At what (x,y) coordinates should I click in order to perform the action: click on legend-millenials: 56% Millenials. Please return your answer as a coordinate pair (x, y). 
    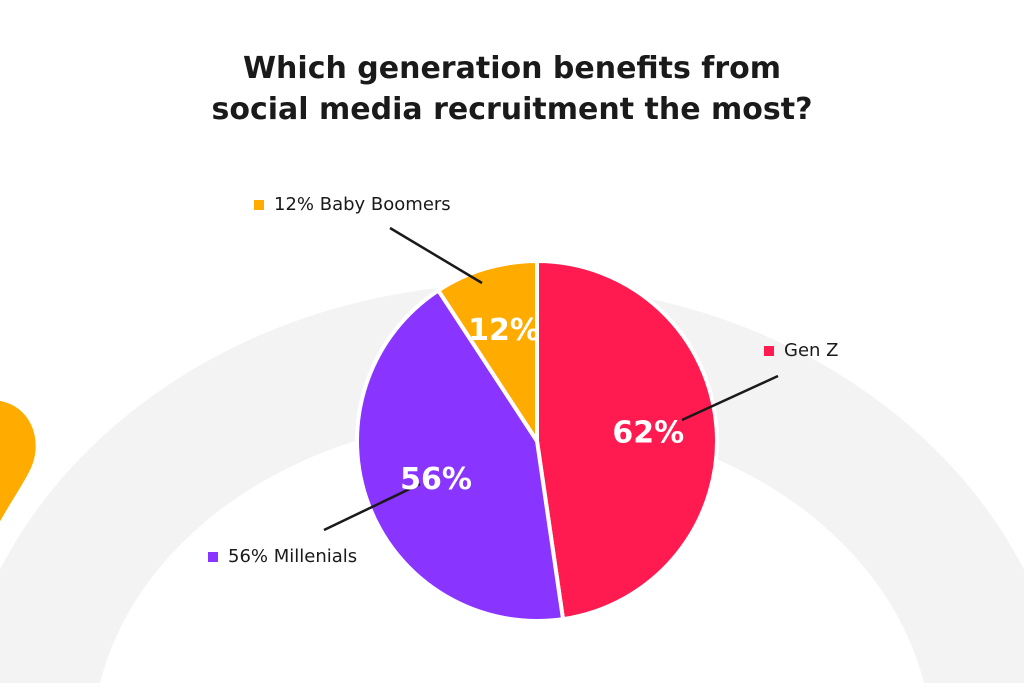
    Looking at the image, I should click on (282, 556).